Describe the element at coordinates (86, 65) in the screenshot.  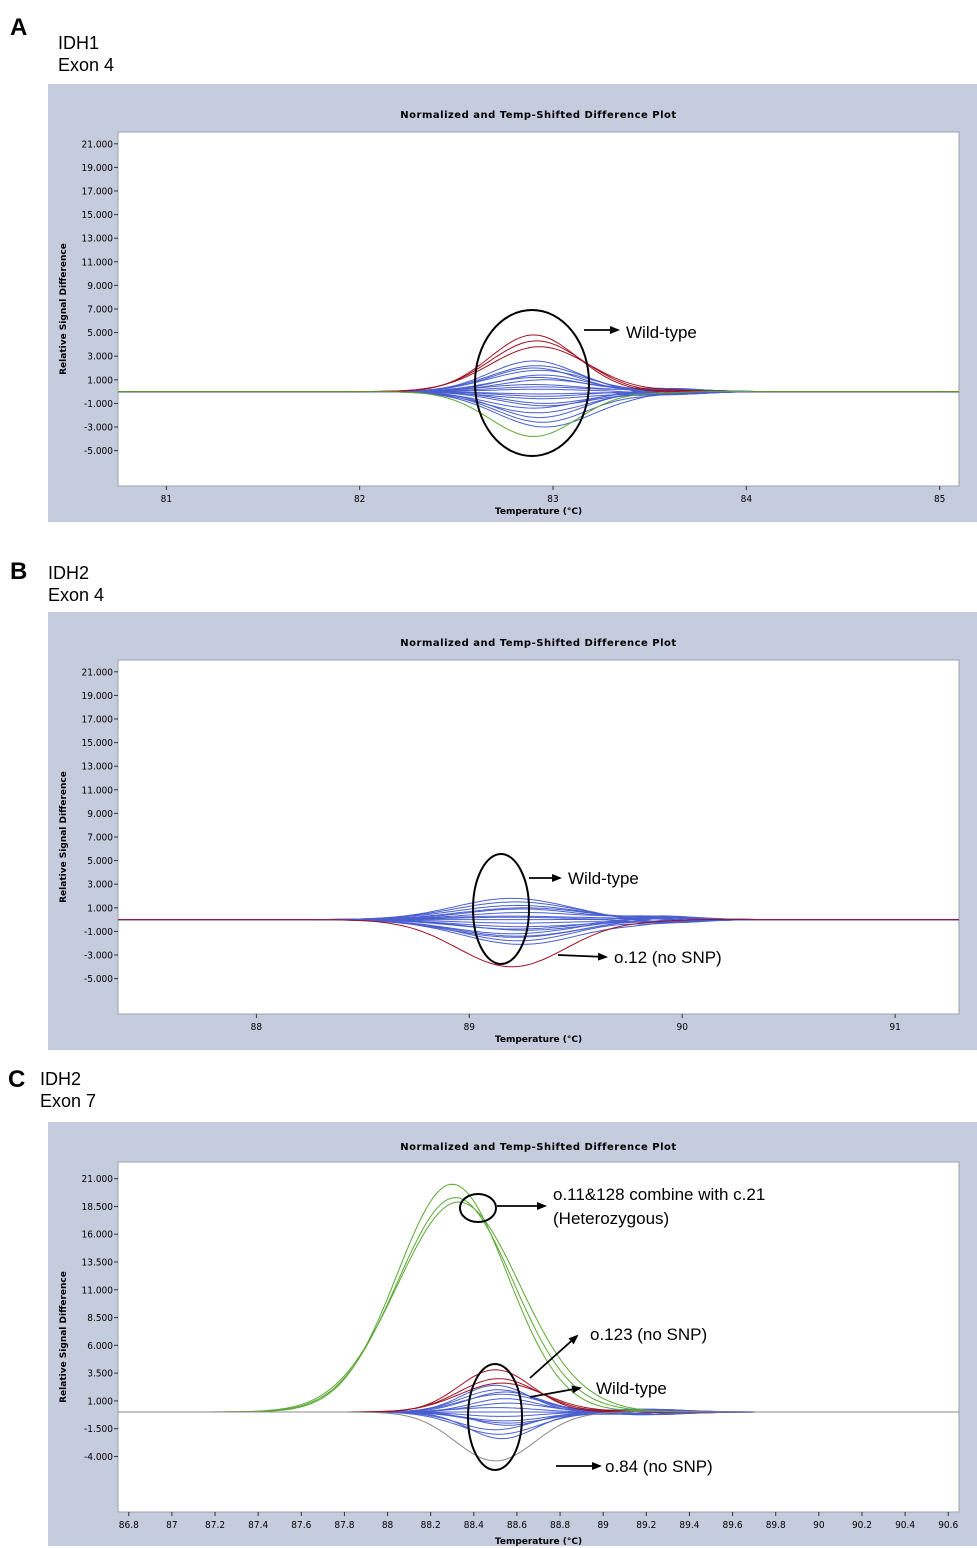
I see `panel-a-exon: Exon 4` at that location.